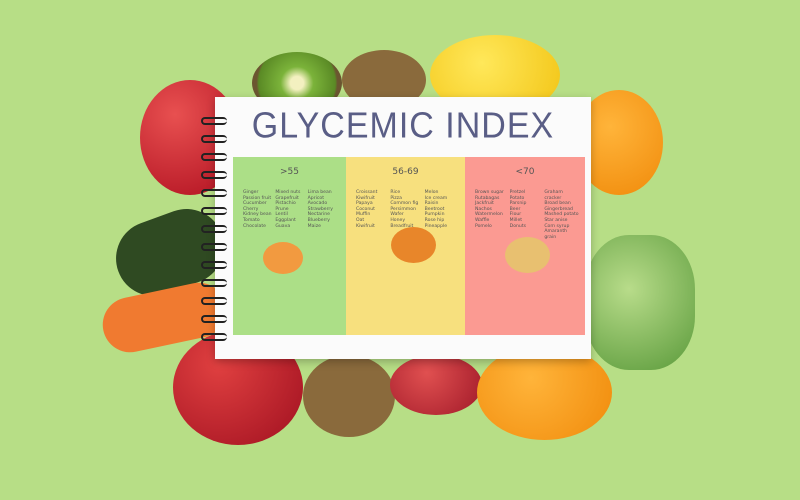  What do you see at coordinates (434, 209) in the screenshot?
I see `food-item: Beetroot` at bounding box center [434, 209].